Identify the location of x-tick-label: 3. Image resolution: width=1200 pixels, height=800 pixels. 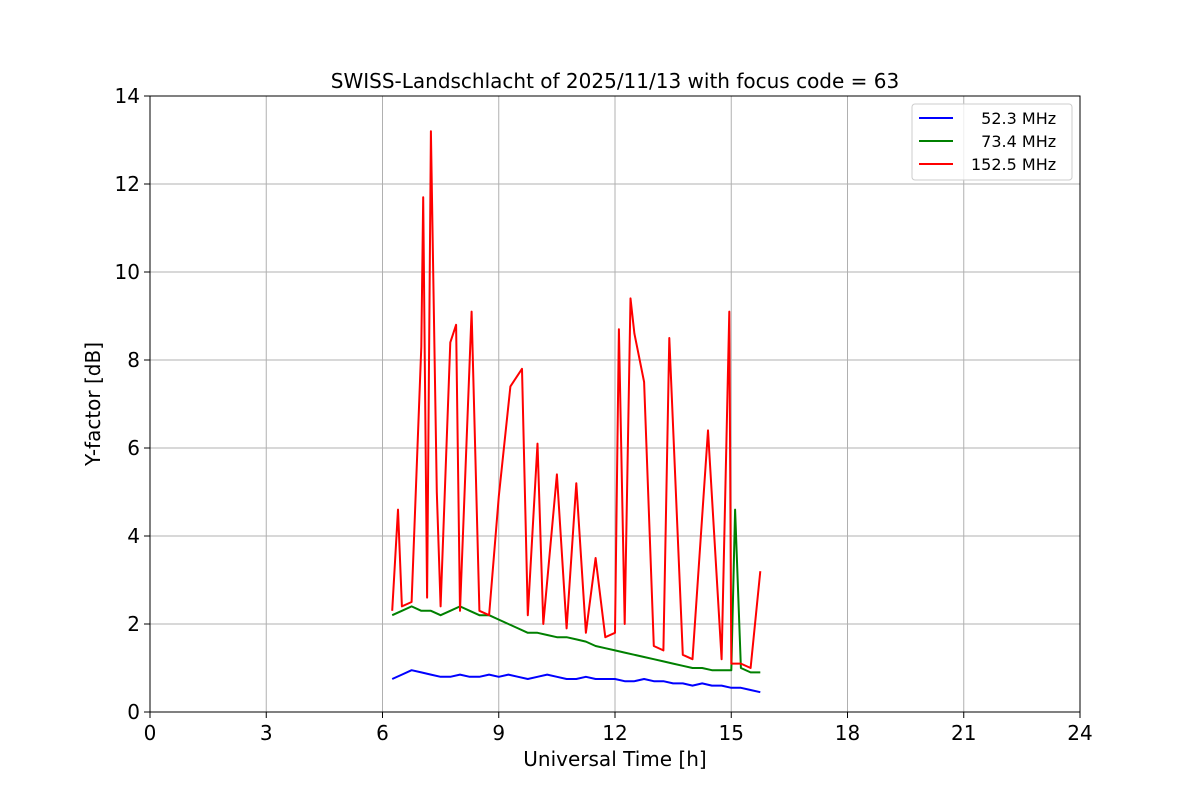
(266, 733).